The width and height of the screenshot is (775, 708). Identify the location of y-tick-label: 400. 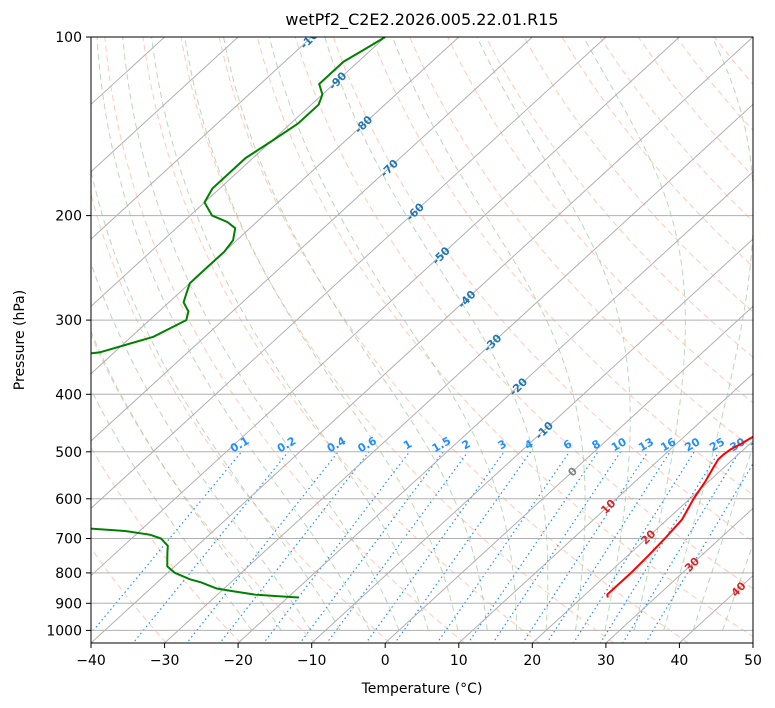
(68, 395).